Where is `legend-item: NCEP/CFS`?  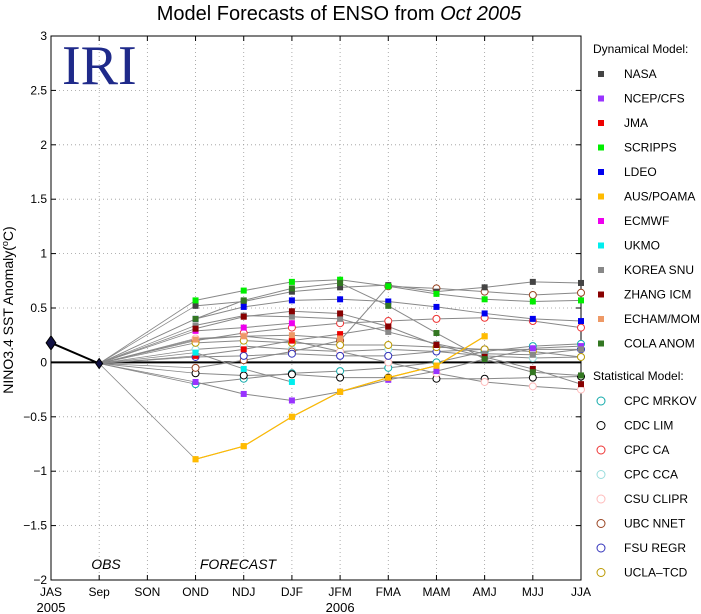 legend-item: NCEP/CFS is located at coordinates (641, 99).